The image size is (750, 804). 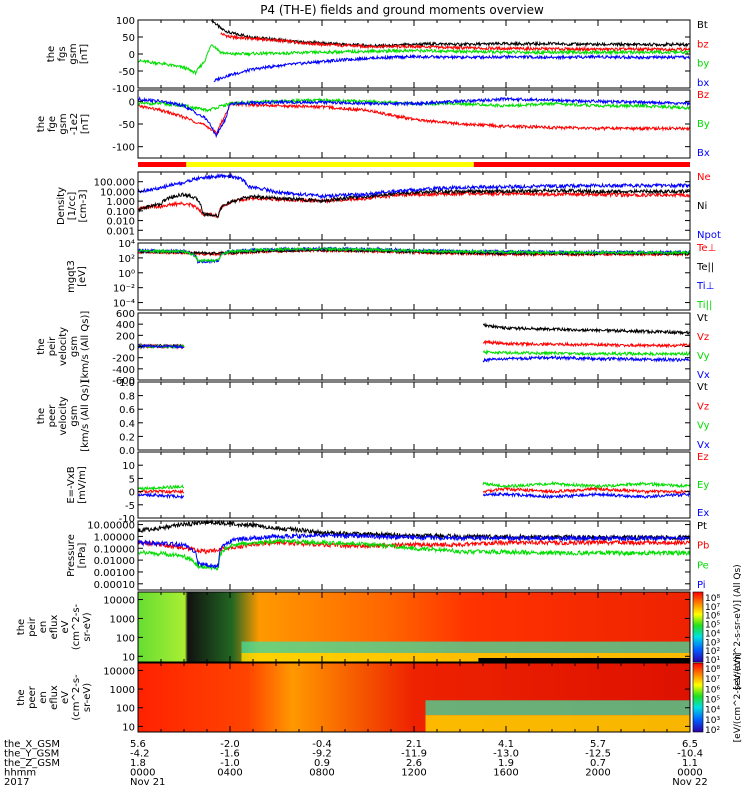 I want to click on x-axis-value: -0.4, so click(x=322, y=744).